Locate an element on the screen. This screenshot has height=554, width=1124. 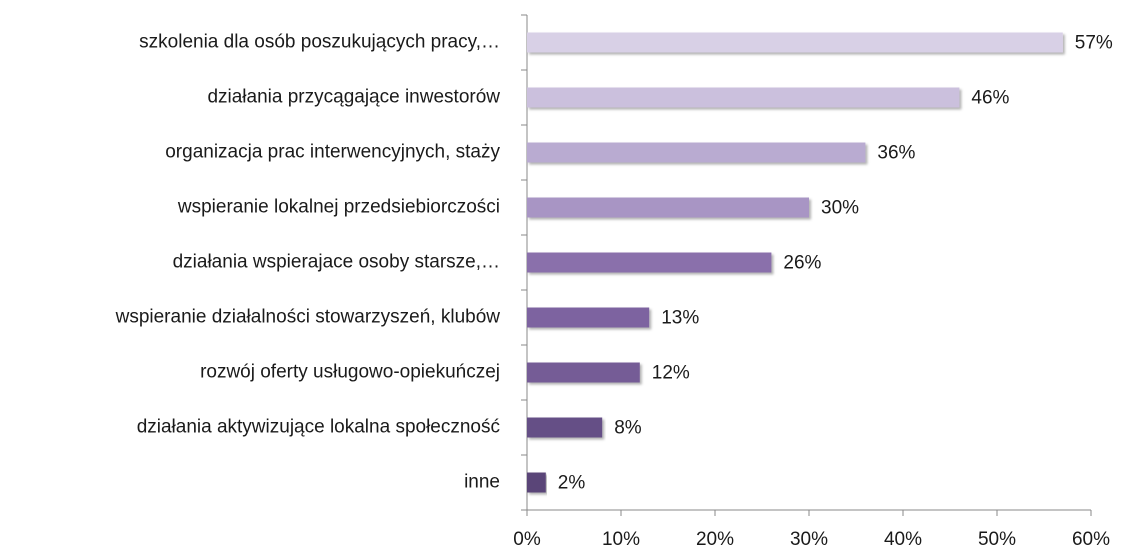
x-tick-label: 40% is located at coordinates (903, 539).